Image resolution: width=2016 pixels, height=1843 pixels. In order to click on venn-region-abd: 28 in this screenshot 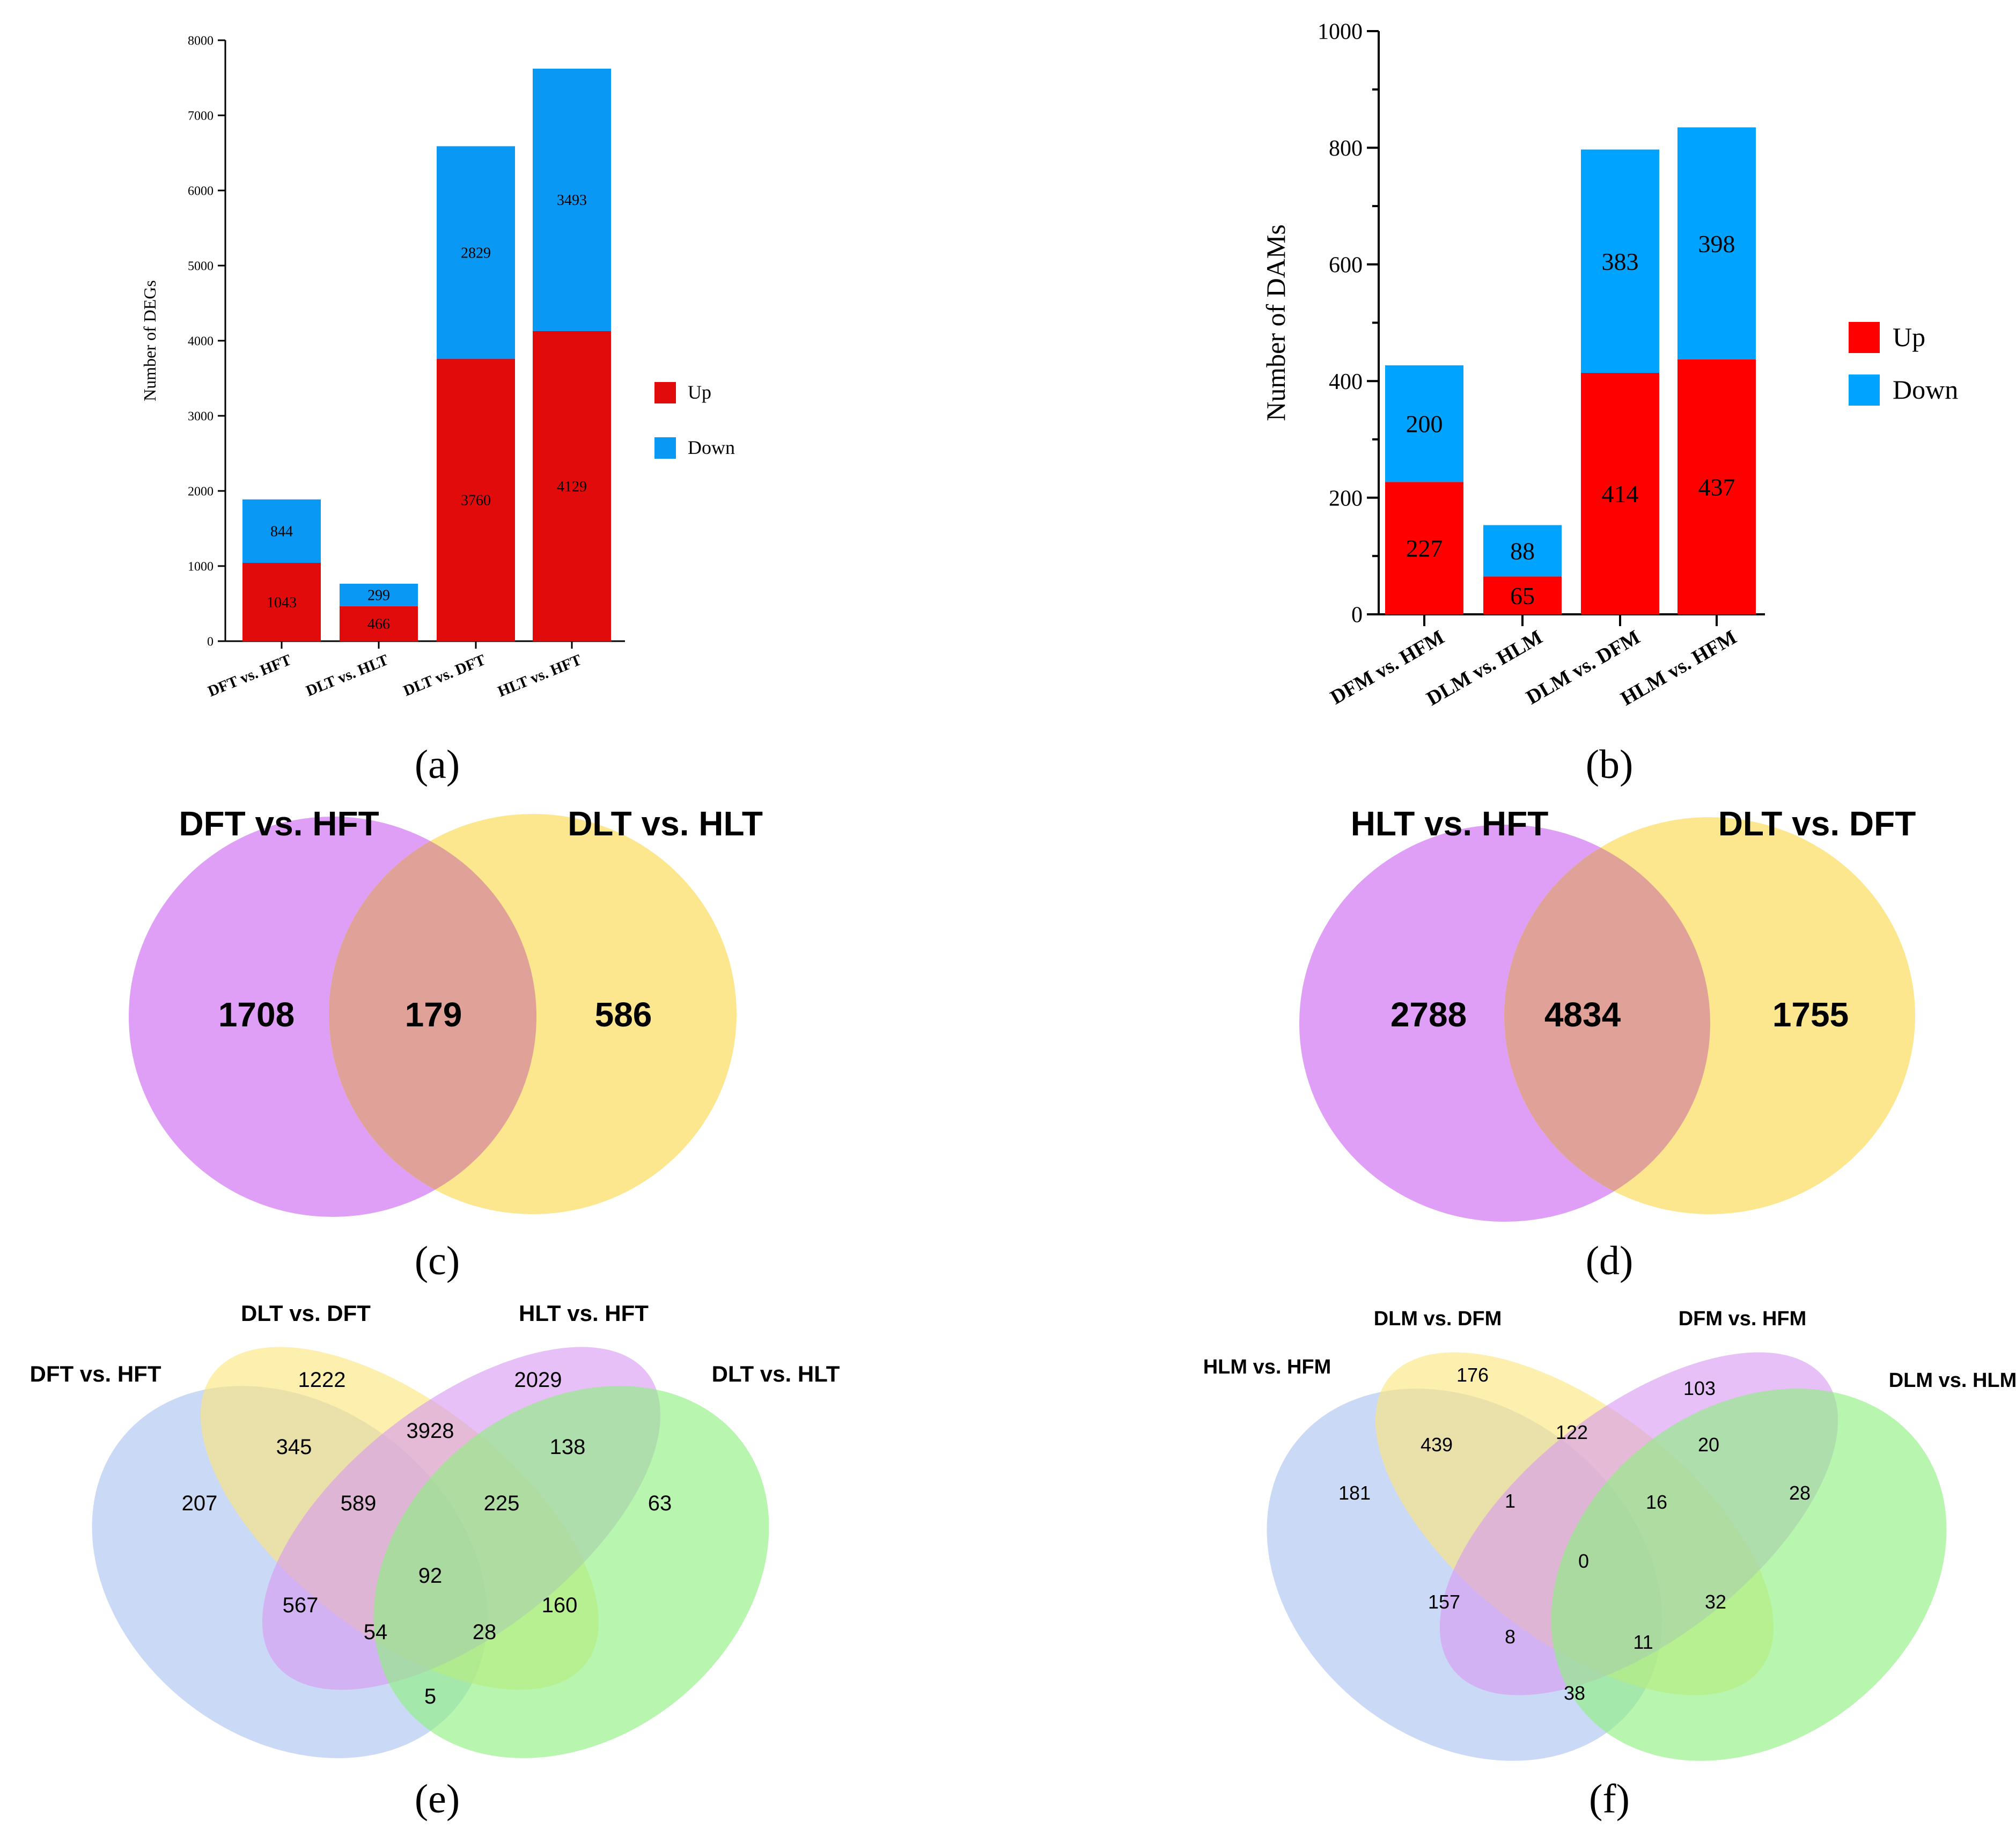, I will do `click(485, 1632)`.